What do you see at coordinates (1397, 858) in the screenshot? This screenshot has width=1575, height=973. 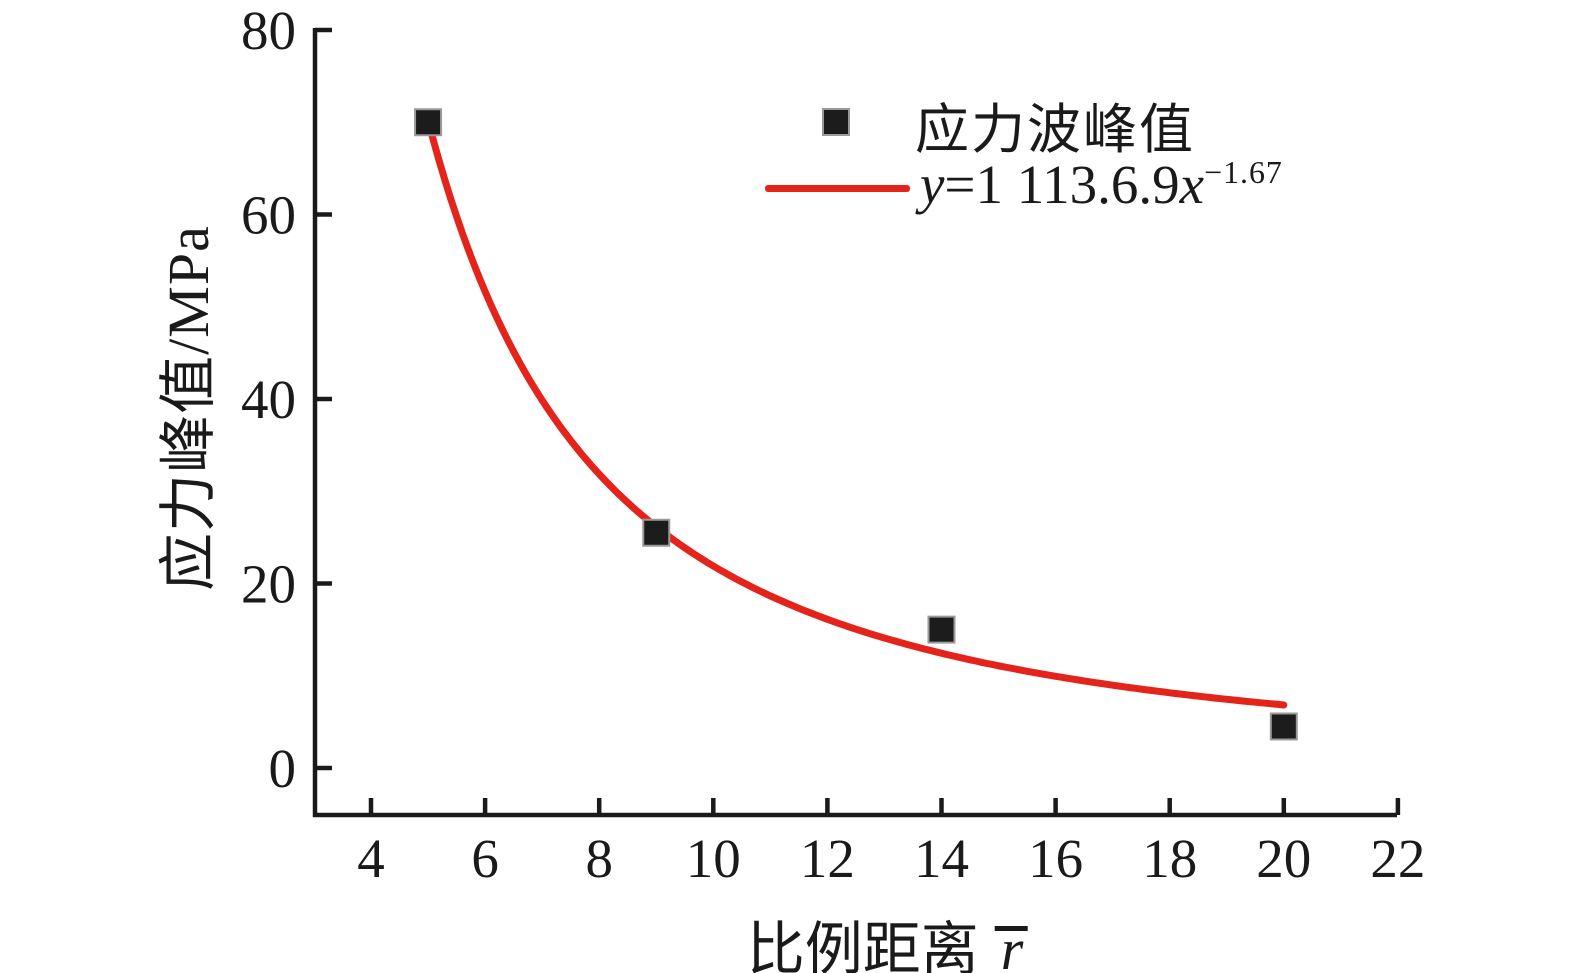 I see `x-tick-label: 22` at bounding box center [1397, 858].